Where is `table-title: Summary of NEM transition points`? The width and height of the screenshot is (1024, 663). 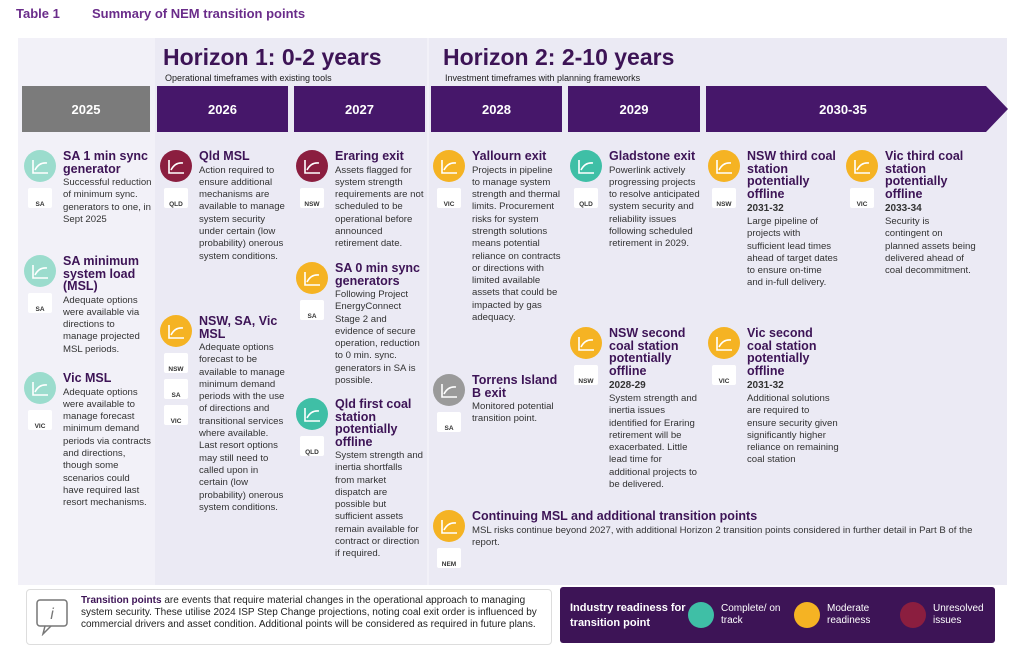 table-title: Summary of NEM transition points is located at coordinates (199, 13).